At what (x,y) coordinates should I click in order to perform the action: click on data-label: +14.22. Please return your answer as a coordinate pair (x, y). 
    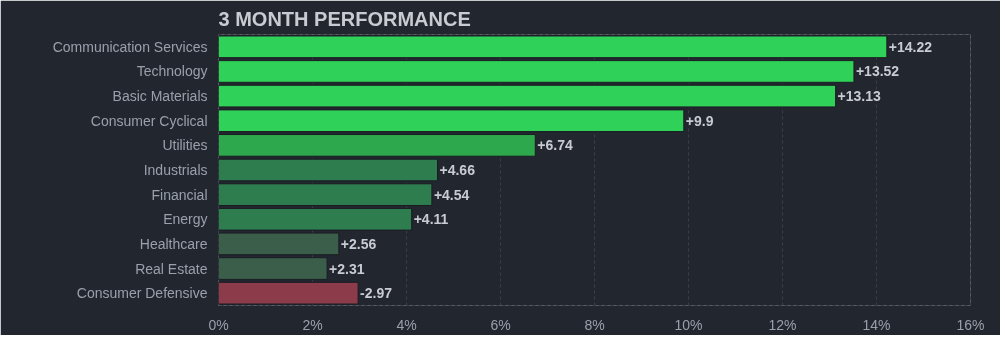
    Looking at the image, I should click on (910, 46).